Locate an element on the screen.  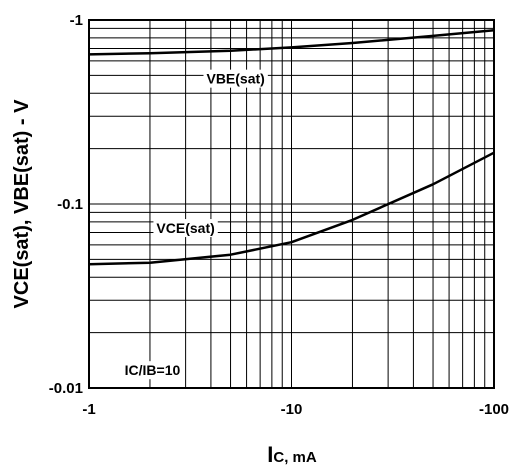
x-axis-label-sub: C, mA is located at coordinates (295, 457).